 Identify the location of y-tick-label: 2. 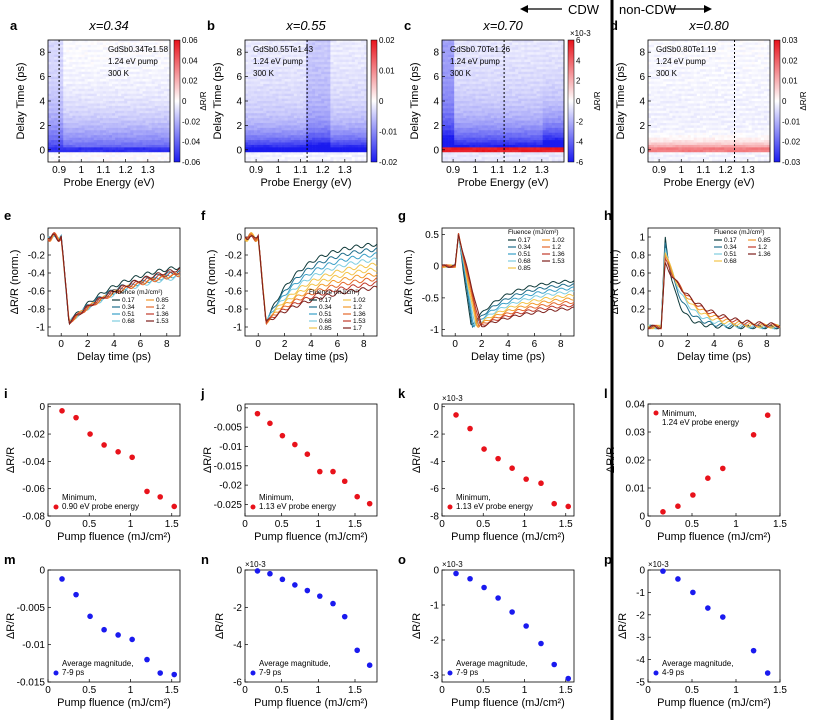
(239, 126).